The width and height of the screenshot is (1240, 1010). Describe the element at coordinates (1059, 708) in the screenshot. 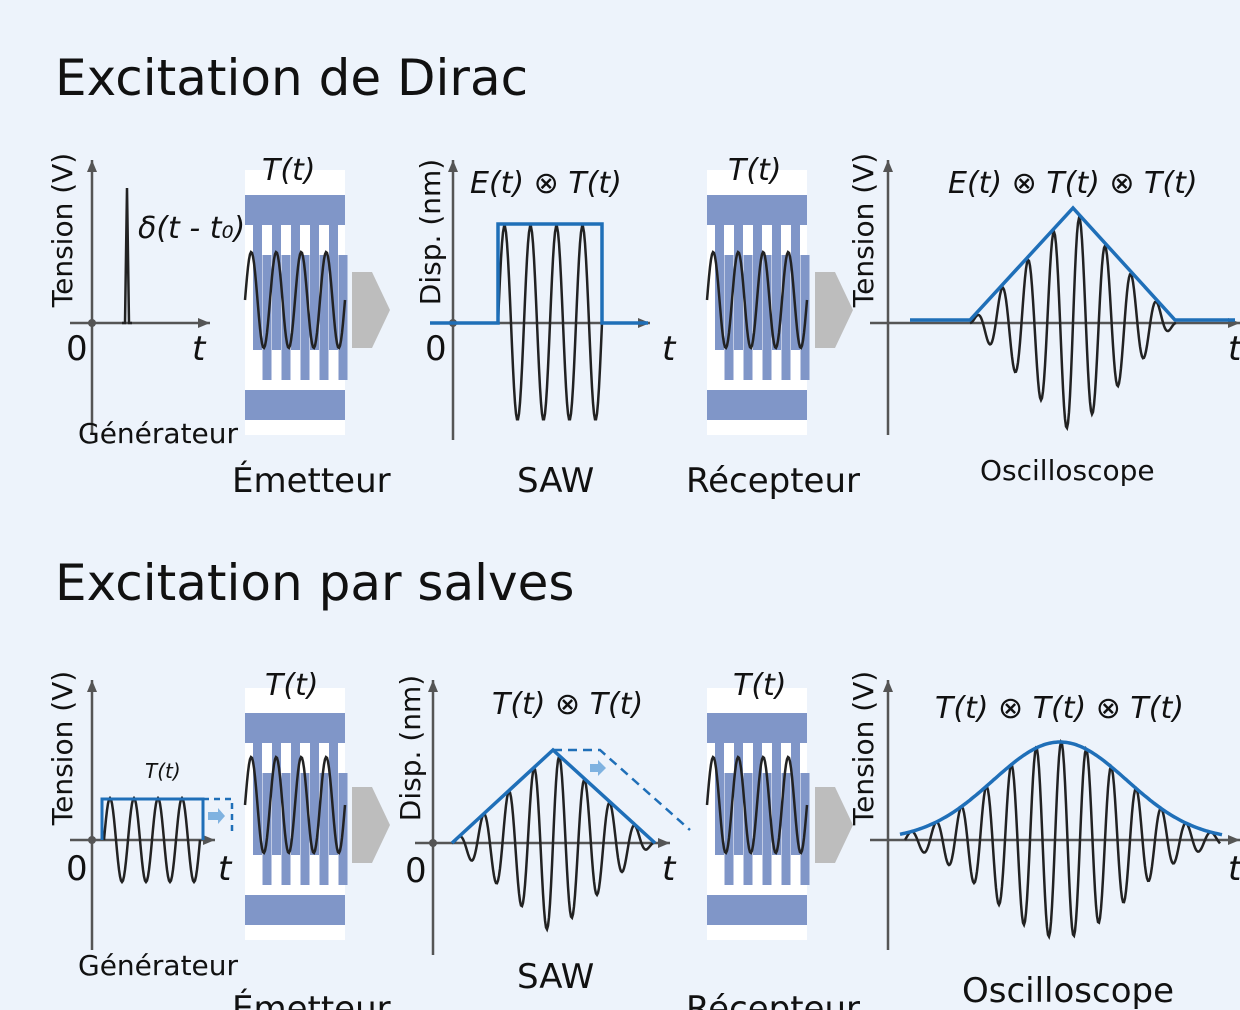

I see `label: T(t) ⊗ T(t) ⊗ T(t)` at that location.